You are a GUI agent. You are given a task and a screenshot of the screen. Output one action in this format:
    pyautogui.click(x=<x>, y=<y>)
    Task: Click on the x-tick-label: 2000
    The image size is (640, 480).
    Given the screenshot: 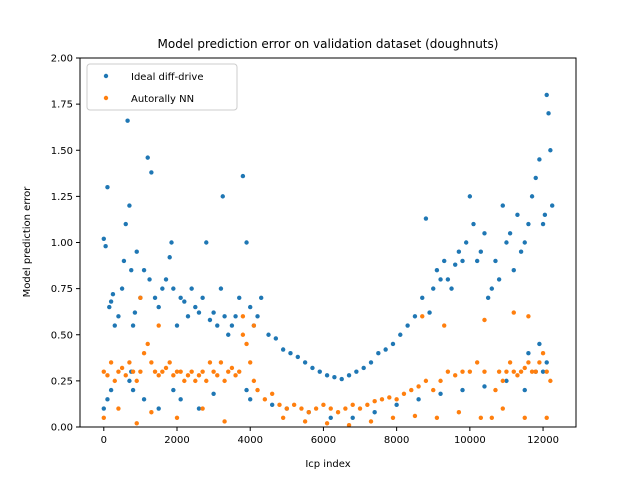 What is the action you would take?
    pyautogui.click(x=176, y=440)
    